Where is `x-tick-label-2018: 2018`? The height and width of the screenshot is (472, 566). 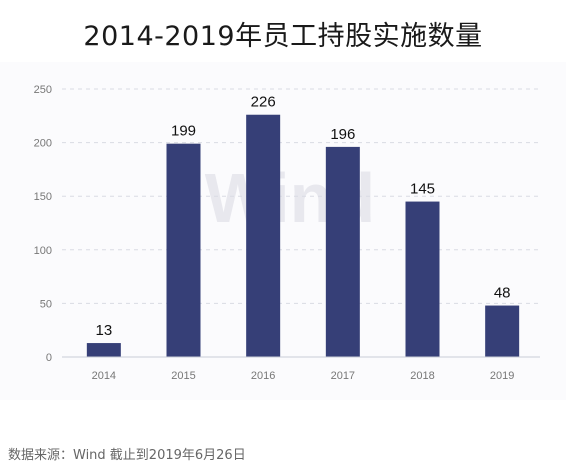 x-tick-label-2018: 2018 is located at coordinates (422, 376).